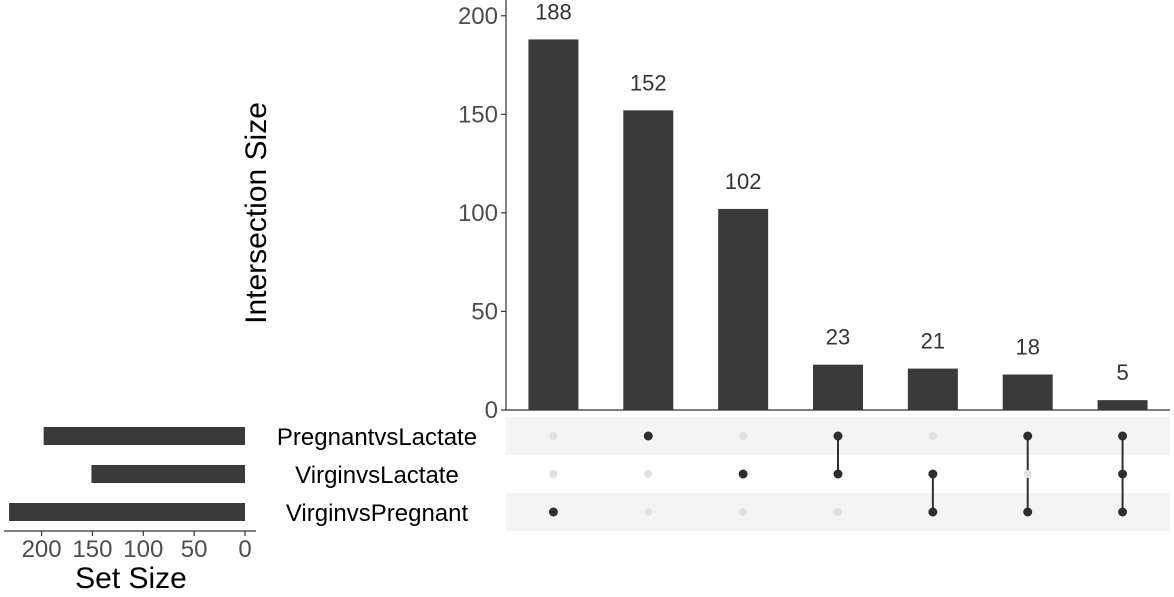 This screenshot has height=597, width=1174. I want to click on set-label: VirginvsLactate, so click(377, 475).